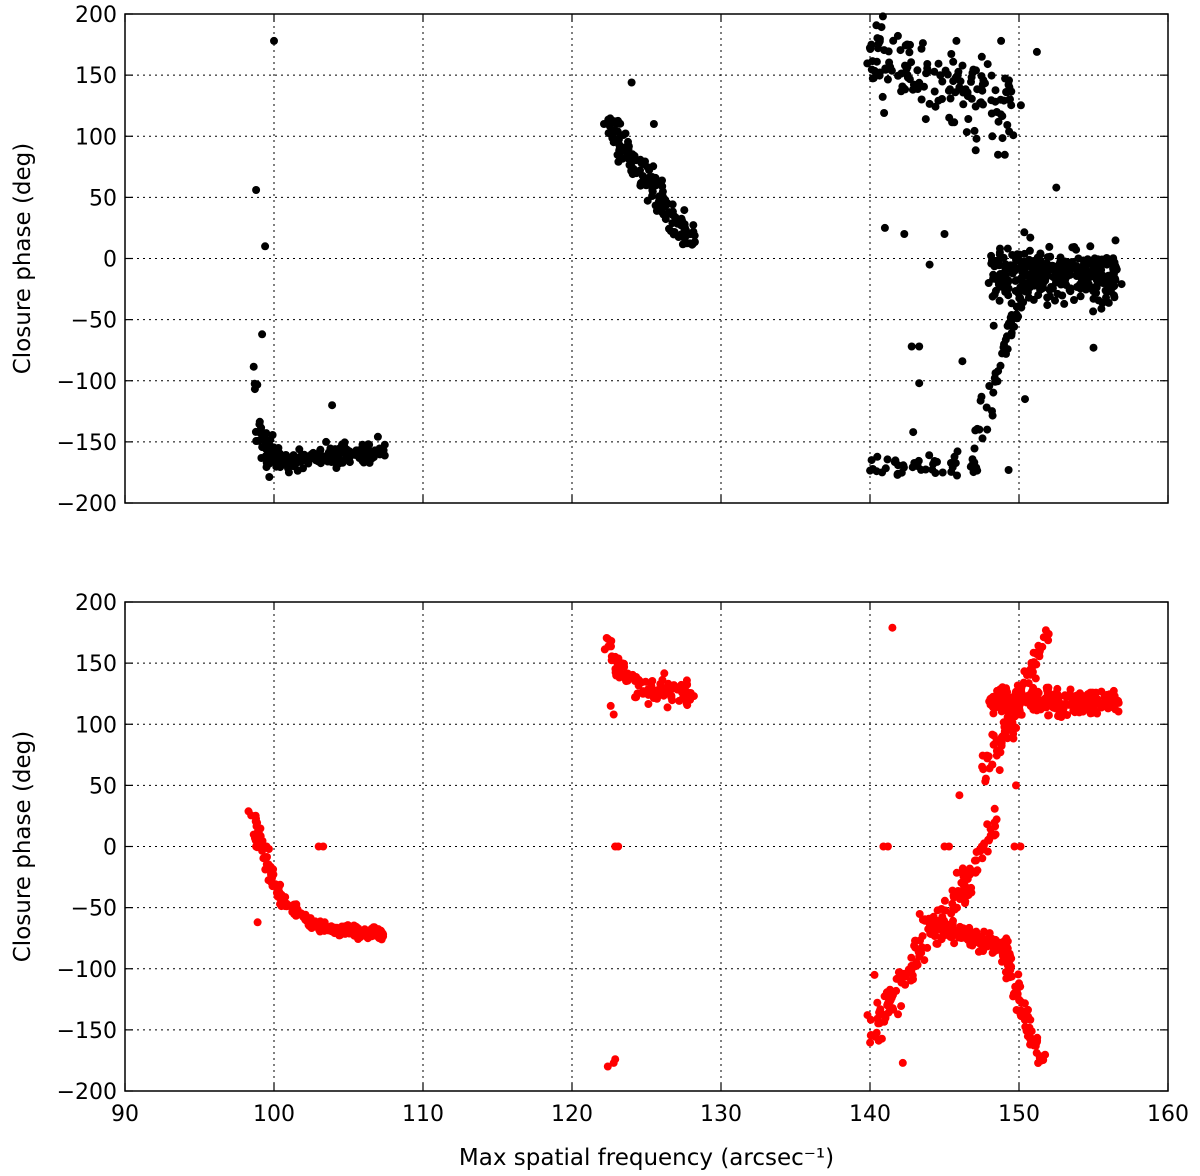  I want to click on x-tick-label: 130, so click(721, 1114).